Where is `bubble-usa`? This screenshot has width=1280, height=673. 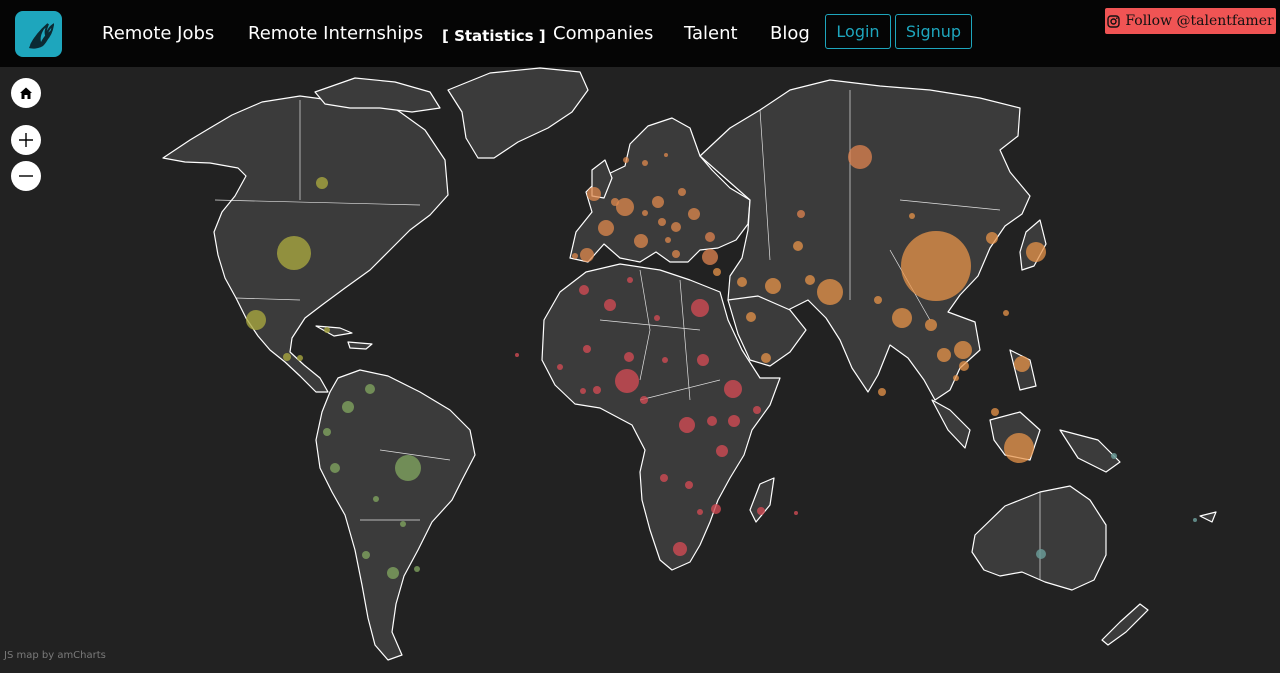
bubble-usa is located at coordinates (294, 253).